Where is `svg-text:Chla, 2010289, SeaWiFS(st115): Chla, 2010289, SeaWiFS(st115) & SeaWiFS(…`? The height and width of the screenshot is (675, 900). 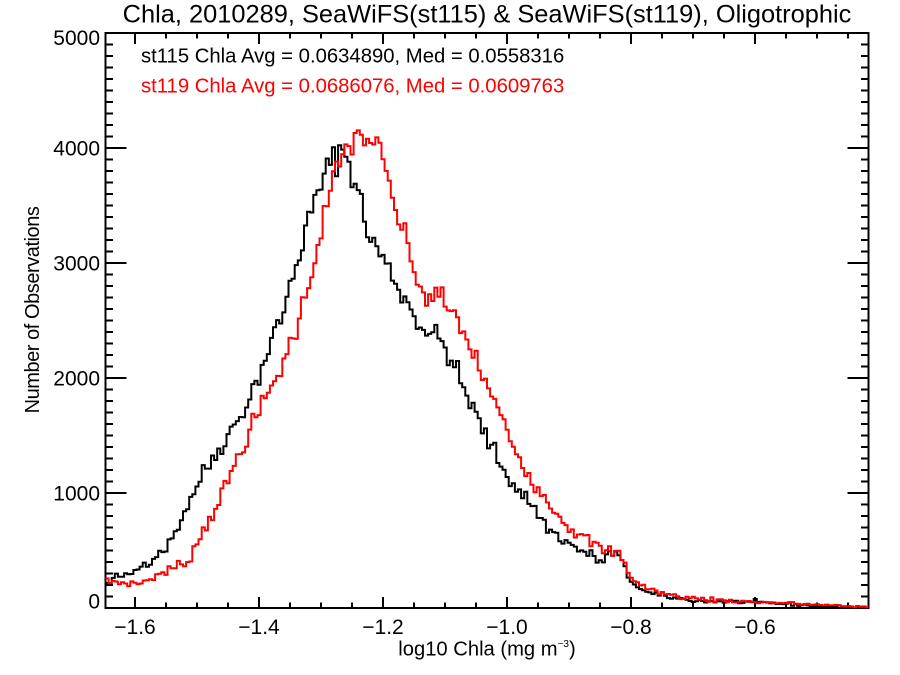 svg-text:Chla, 2010289, SeaWiFS(st115): Chla, 2010289, SeaWiFS(st115) & SeaWiFS(… is located at coordinates (487, 15).